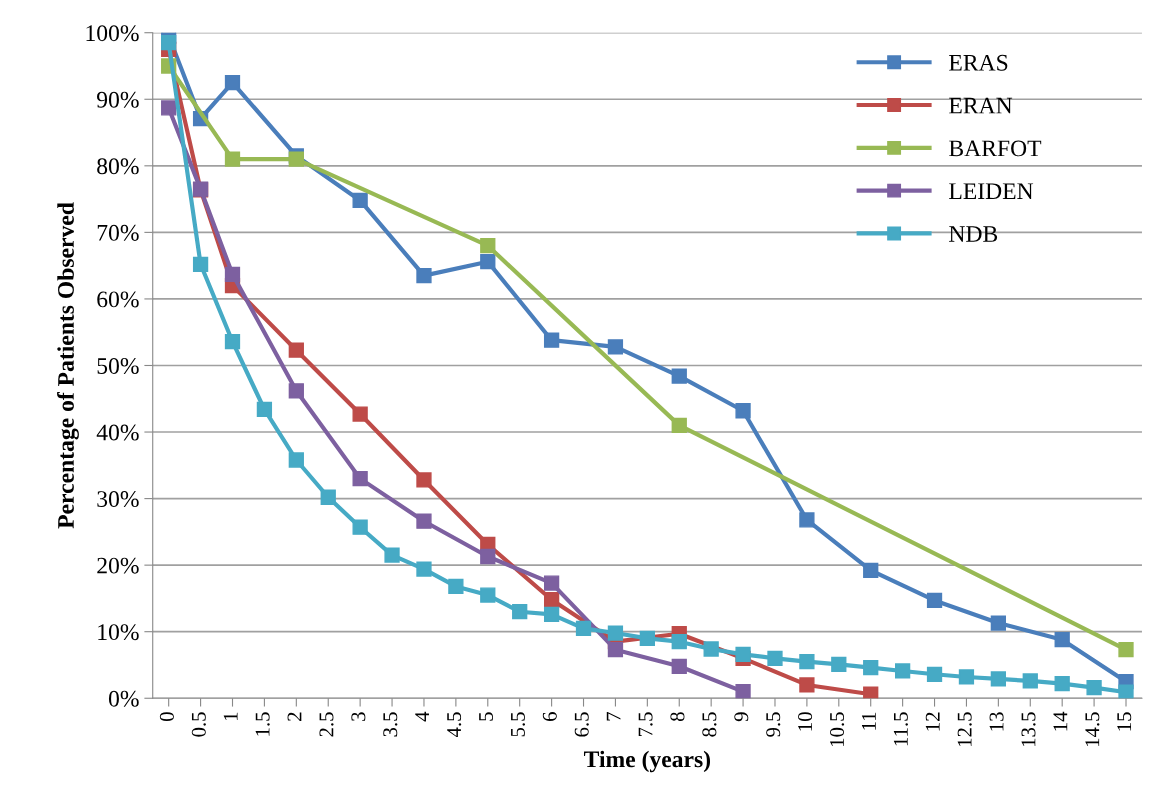 Image resolution: width=1157 pixels, height=798 pixels. I want to click on x-tick-label: 1, so click(230, 716).